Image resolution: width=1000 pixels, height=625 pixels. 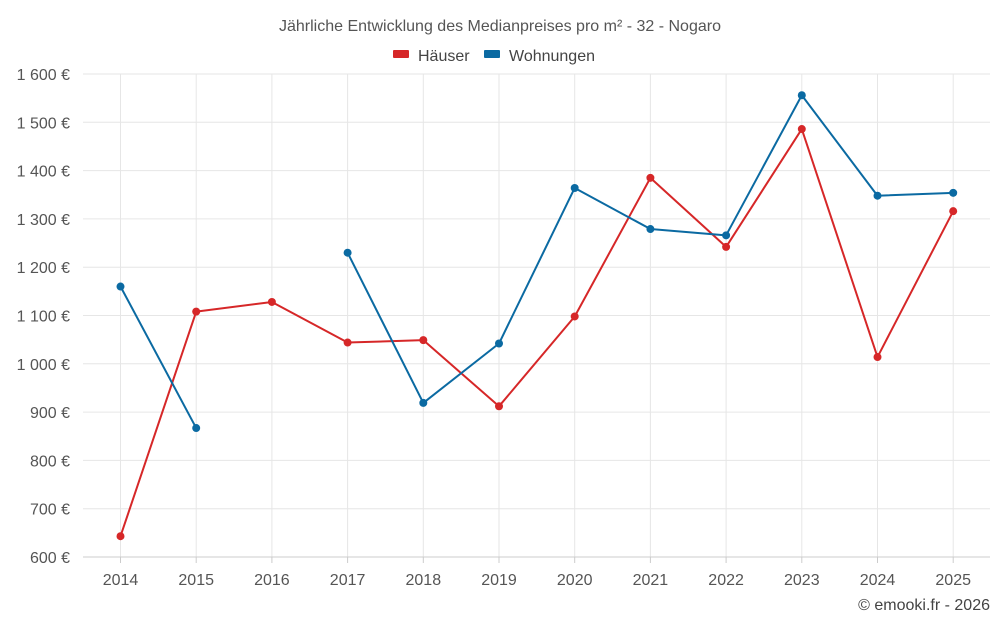 I want to click on x-tick-label: 2019, so click(x=499, y=580).